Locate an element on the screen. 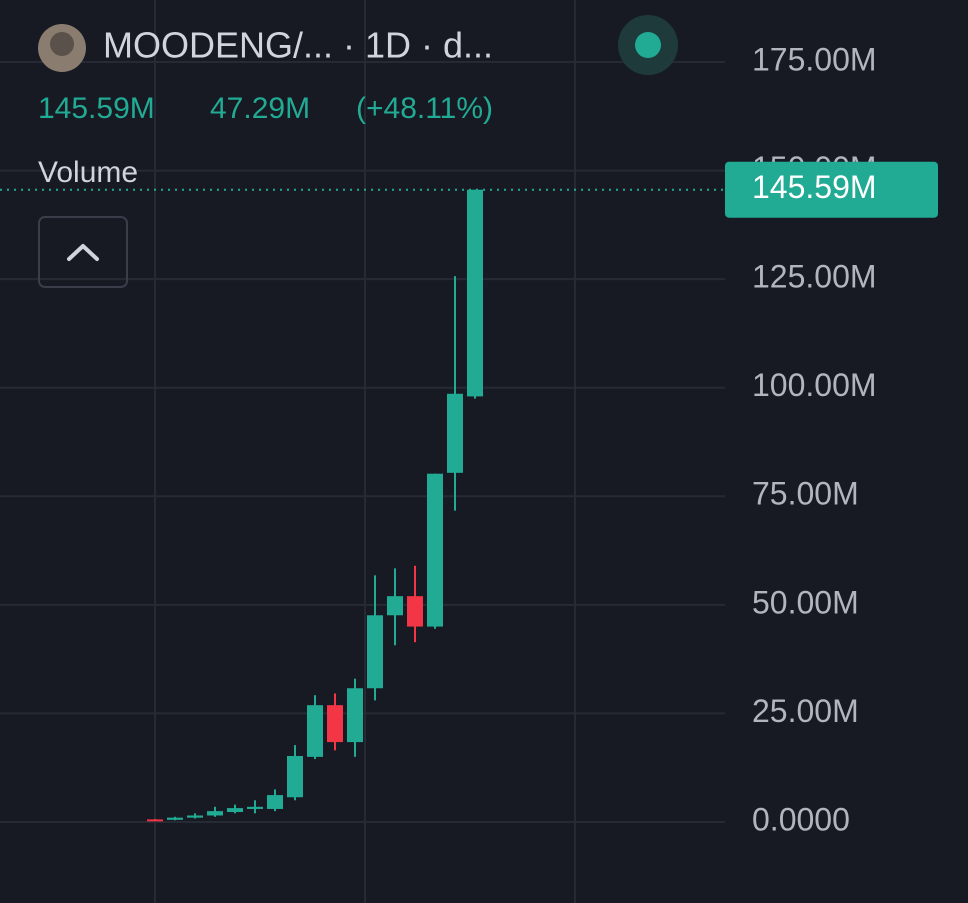  y-tick-label: 100.00M is located at coordinates (814, 385).